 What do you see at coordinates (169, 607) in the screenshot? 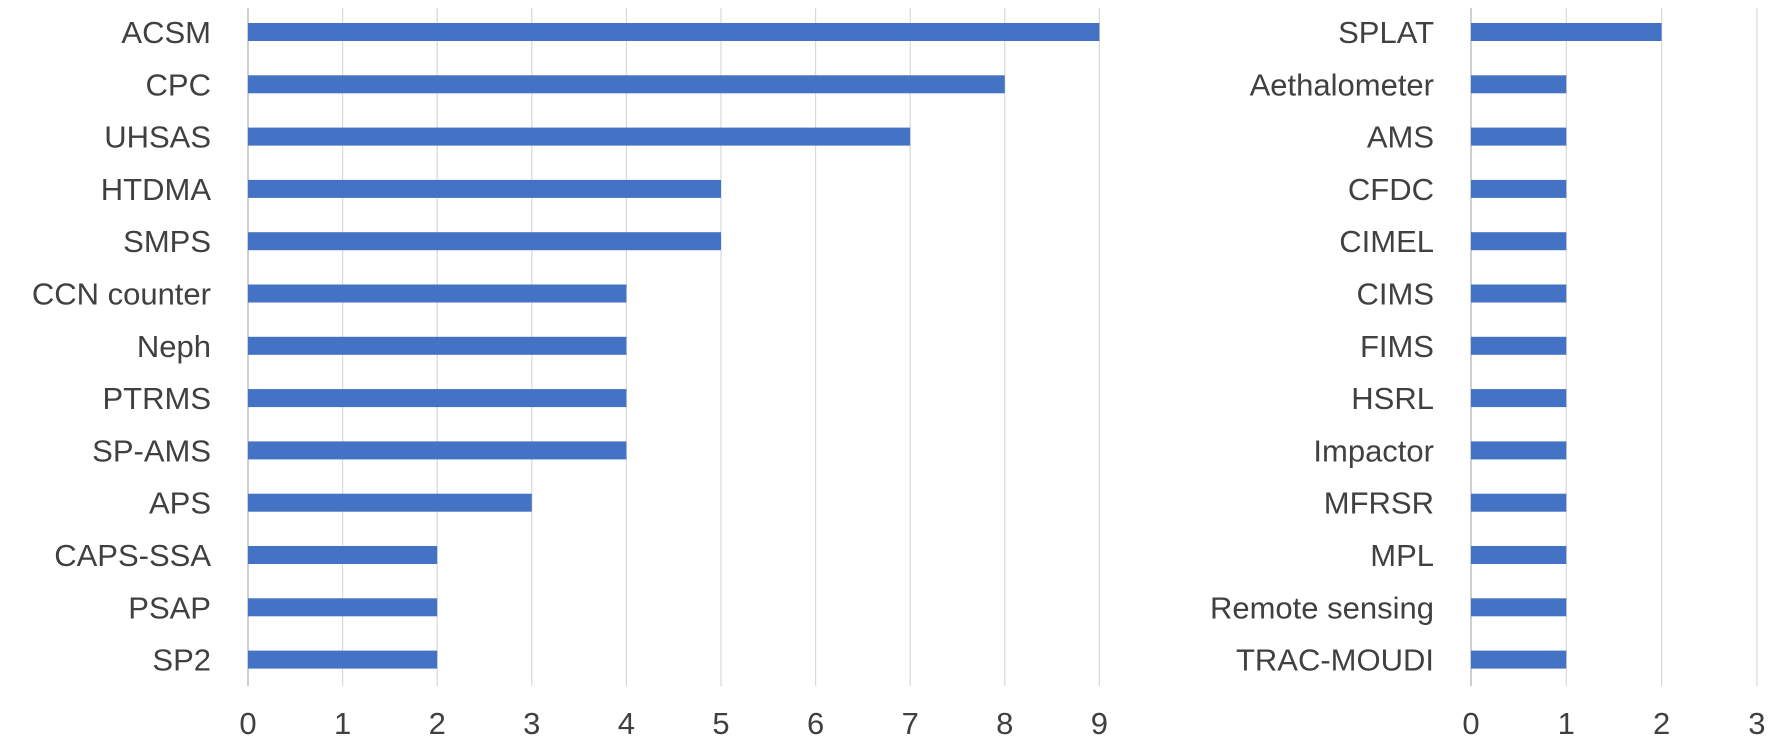
I see `category-label: PSAP` at bounding box center [169, 607].